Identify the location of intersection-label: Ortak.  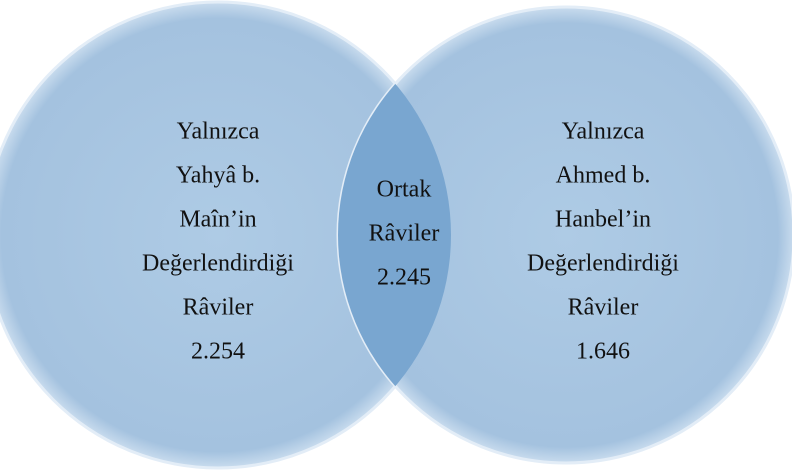
(404, 190).